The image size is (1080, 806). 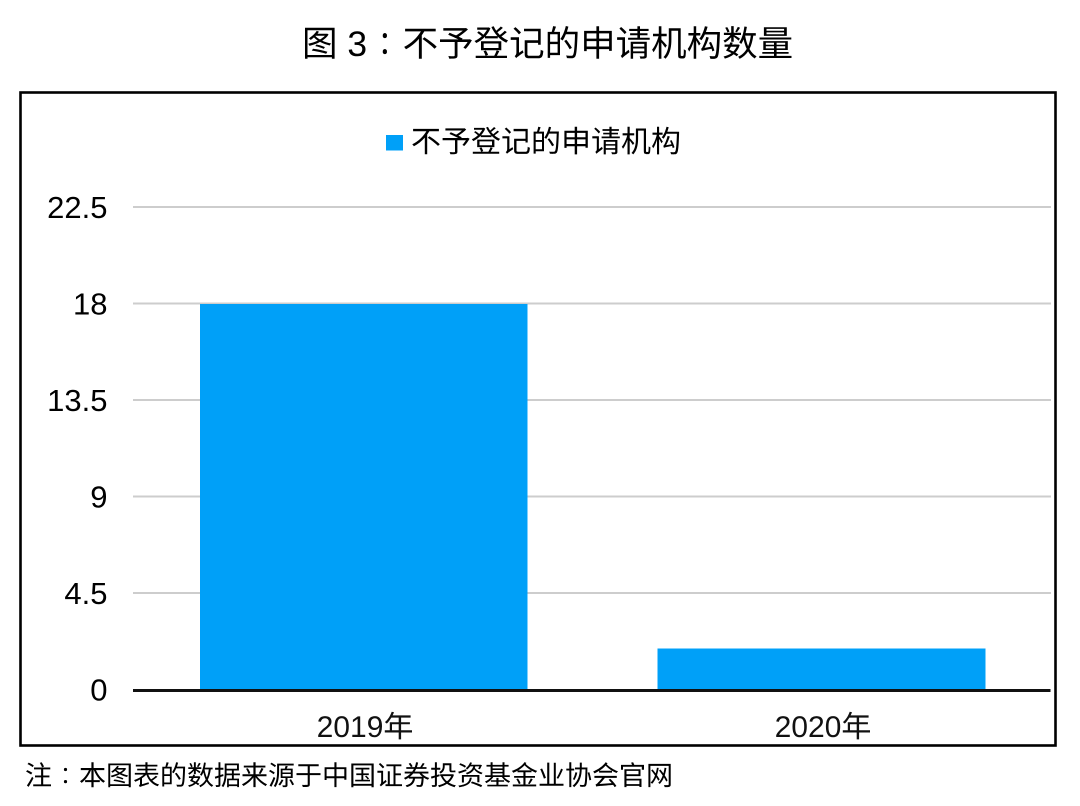 What do you see at coordinates (77, 400) in the screenshot?
I see `svg-text: 13.5` at bounding box center [77, 400].